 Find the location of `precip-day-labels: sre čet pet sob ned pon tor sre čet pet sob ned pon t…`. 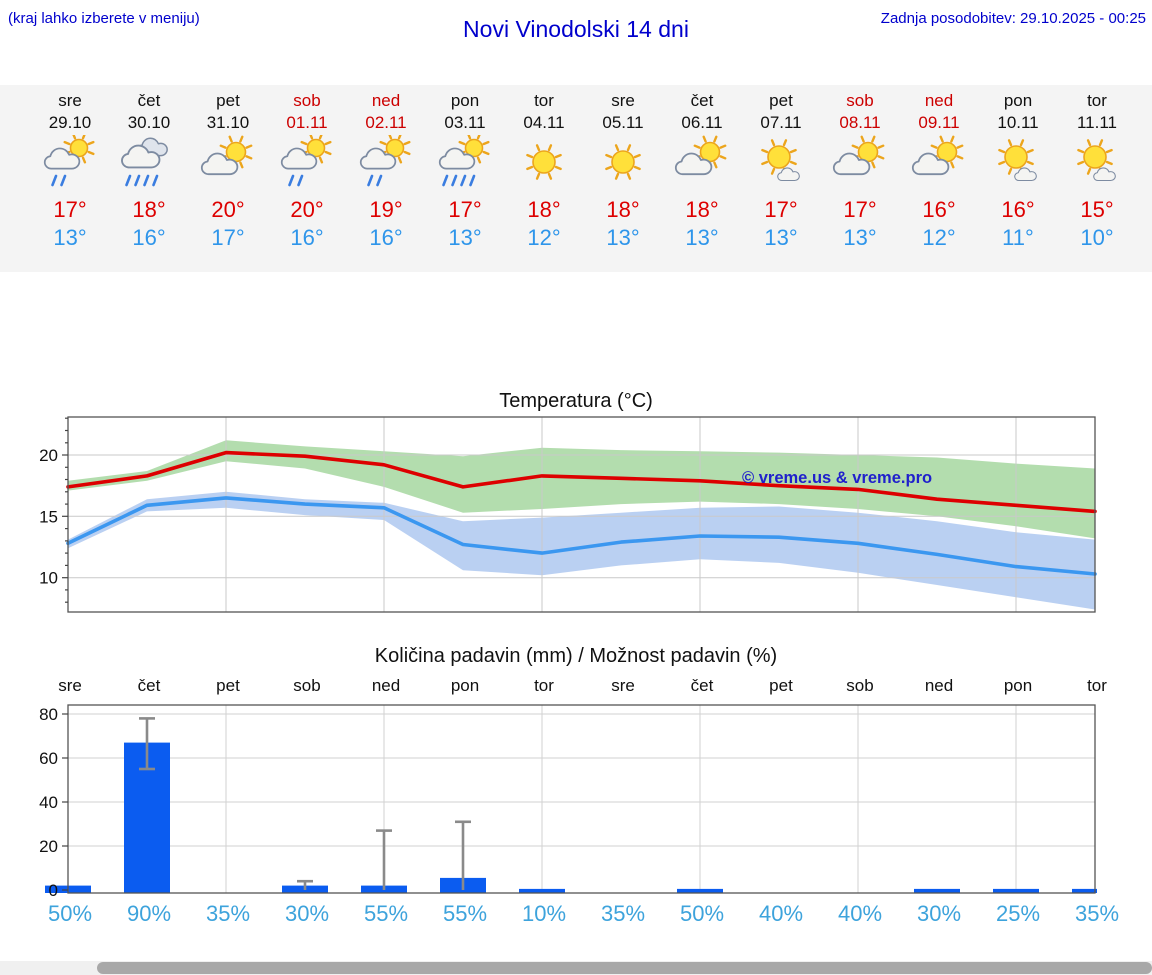

precip-day-labels: sre čet pet sob ned pon tor sre čet pet sob ned pon t… is located at coordinates (576, 687).